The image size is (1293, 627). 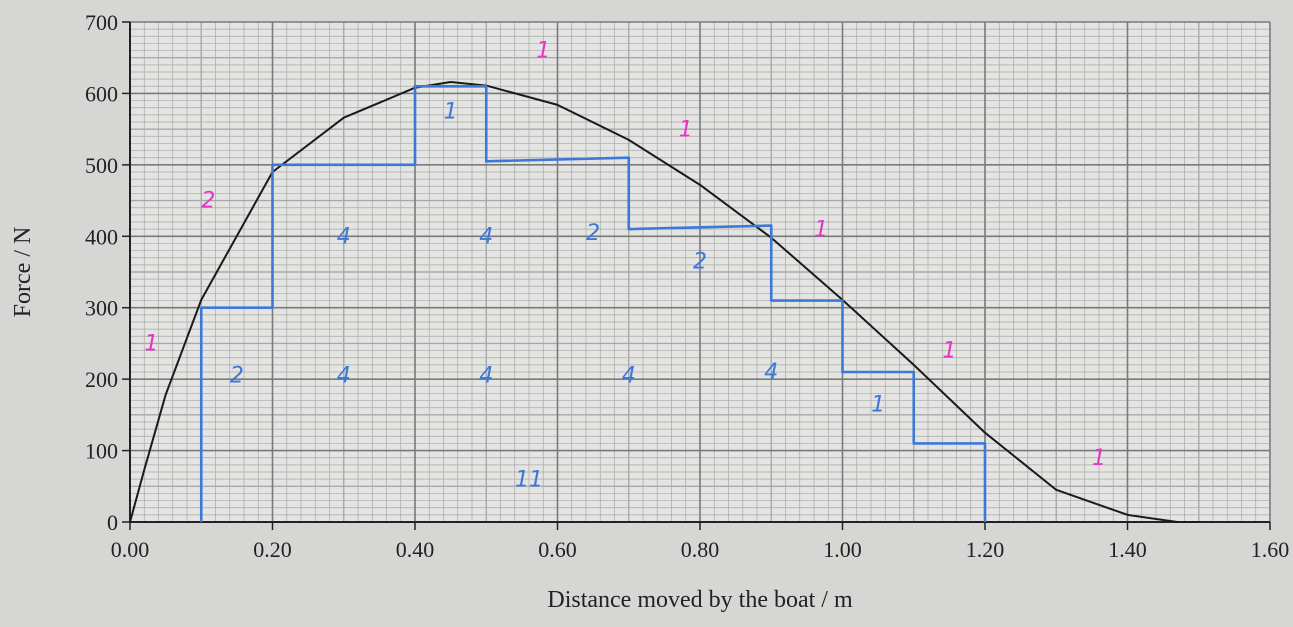 I want to click on x-axis-label: Distance moved by the boat / m, so click(x=700, y=600).